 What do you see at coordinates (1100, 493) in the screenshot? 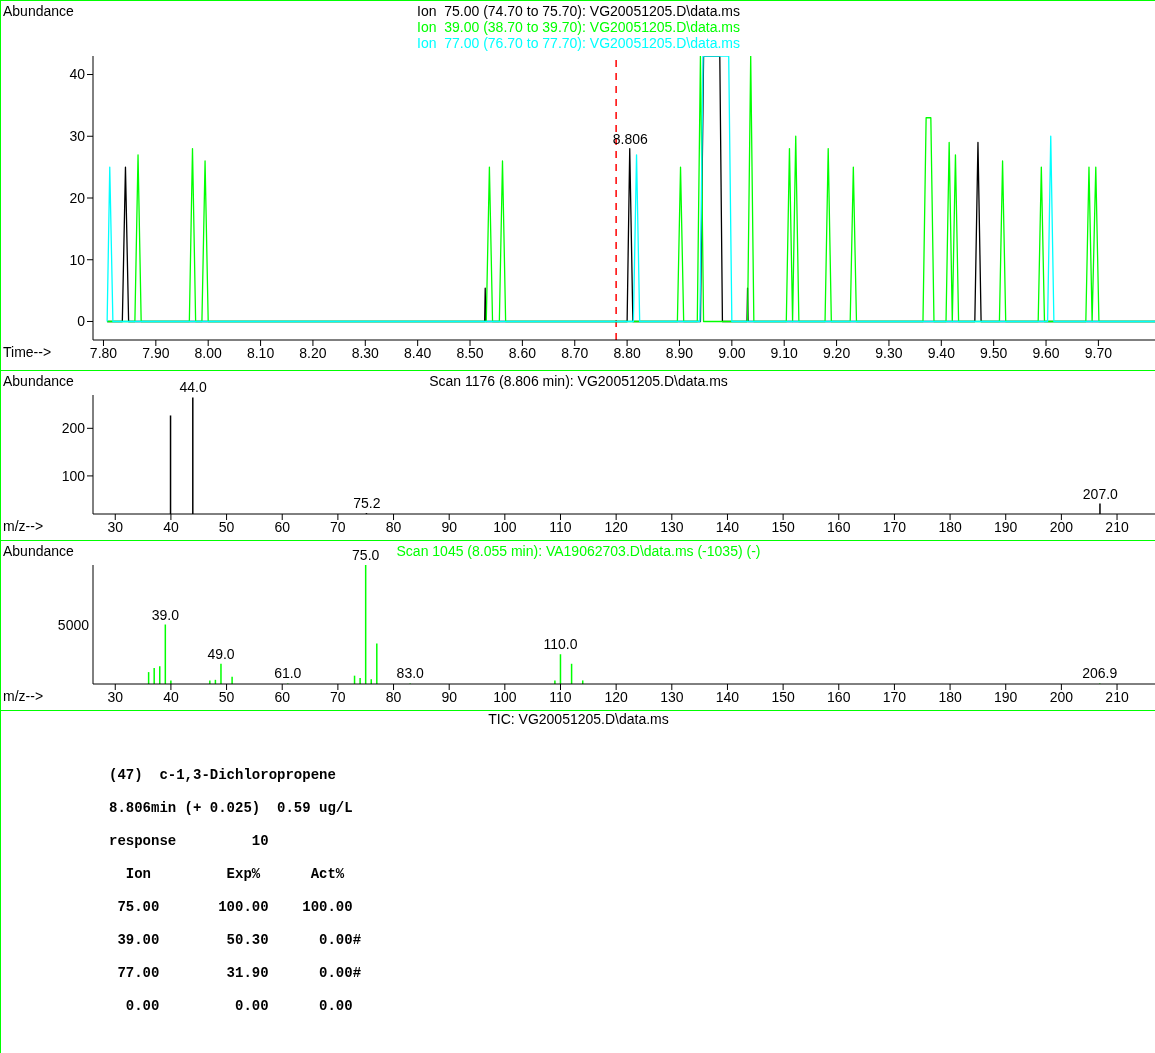
I see `annotation: 207.0` at bounding box center [1100, 493].